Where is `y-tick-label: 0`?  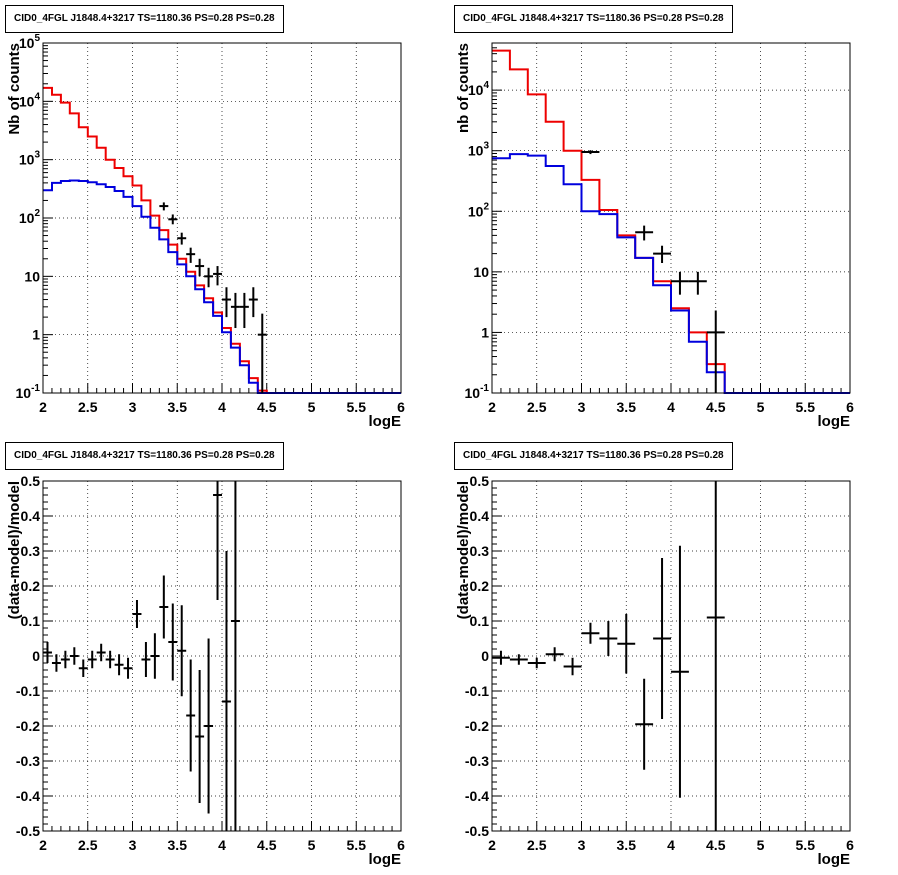 y-tick-label: 0 is located at coordinates (36, 656).